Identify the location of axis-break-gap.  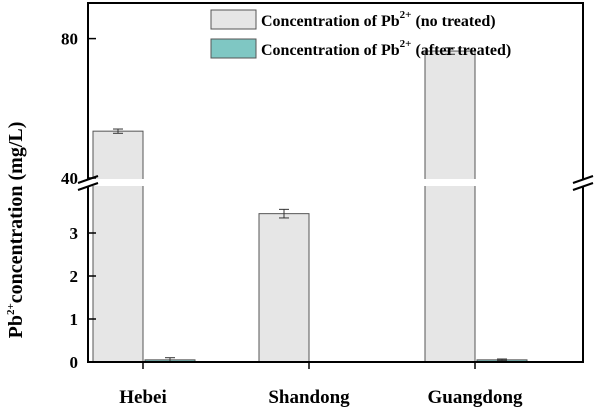
(335, 182).